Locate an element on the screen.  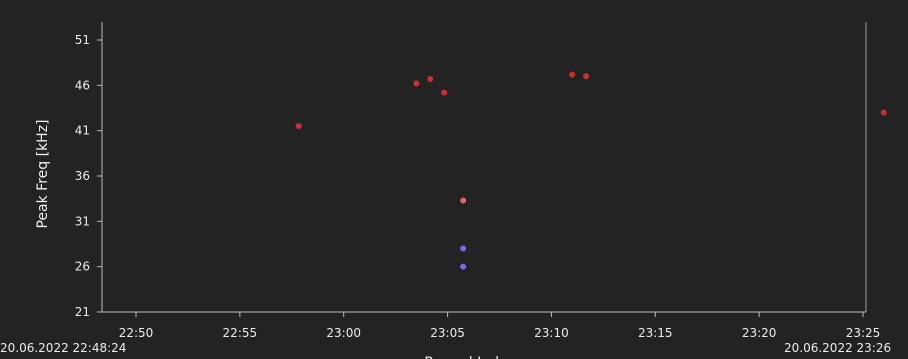
y-tick-label: 41 is located at coordinates (82, 131).